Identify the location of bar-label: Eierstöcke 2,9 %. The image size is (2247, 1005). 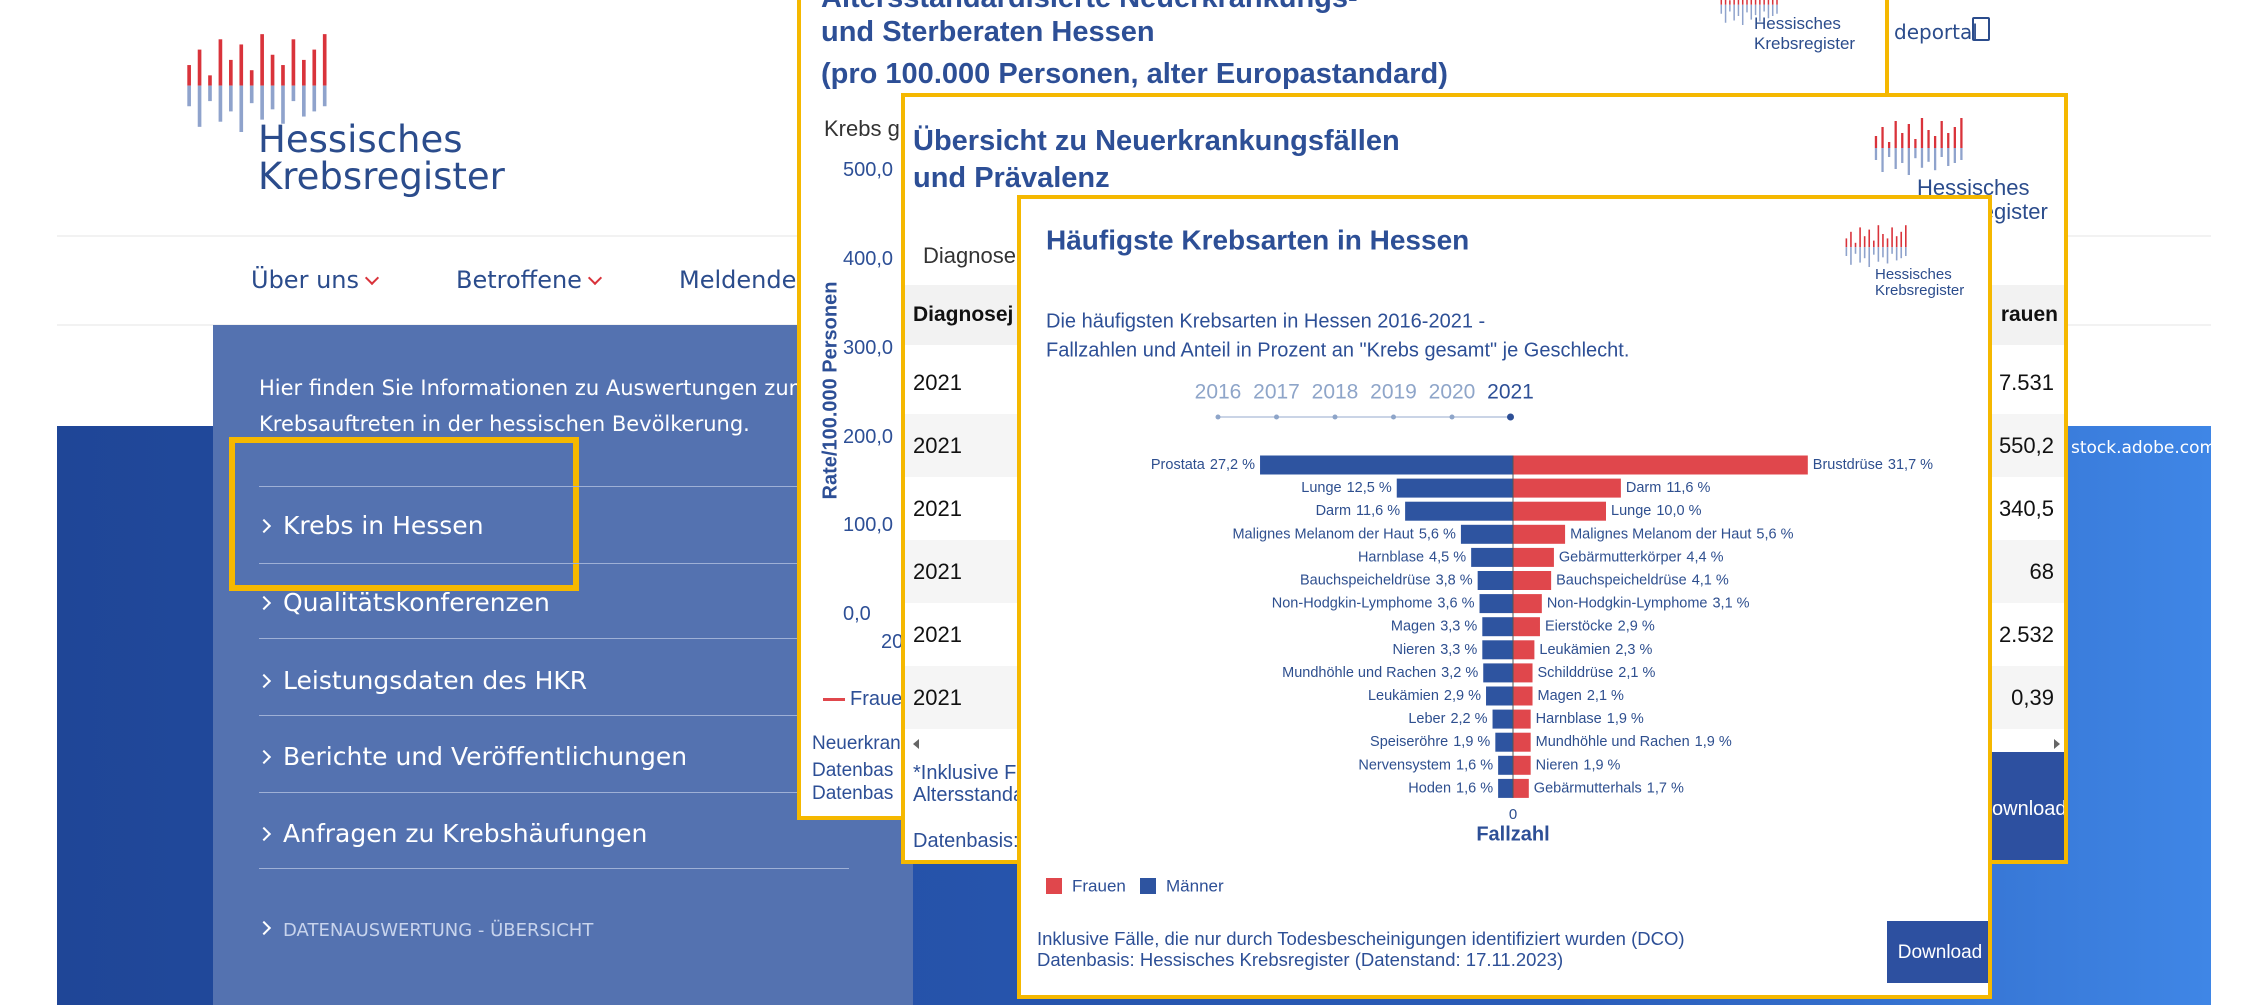
(1600, 627).